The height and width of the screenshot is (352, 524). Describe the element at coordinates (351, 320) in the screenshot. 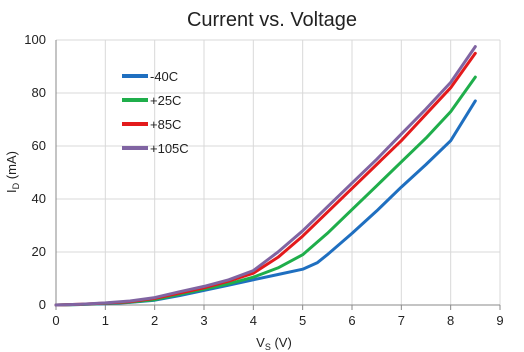

I see `x-tick-label: 6` at that location.